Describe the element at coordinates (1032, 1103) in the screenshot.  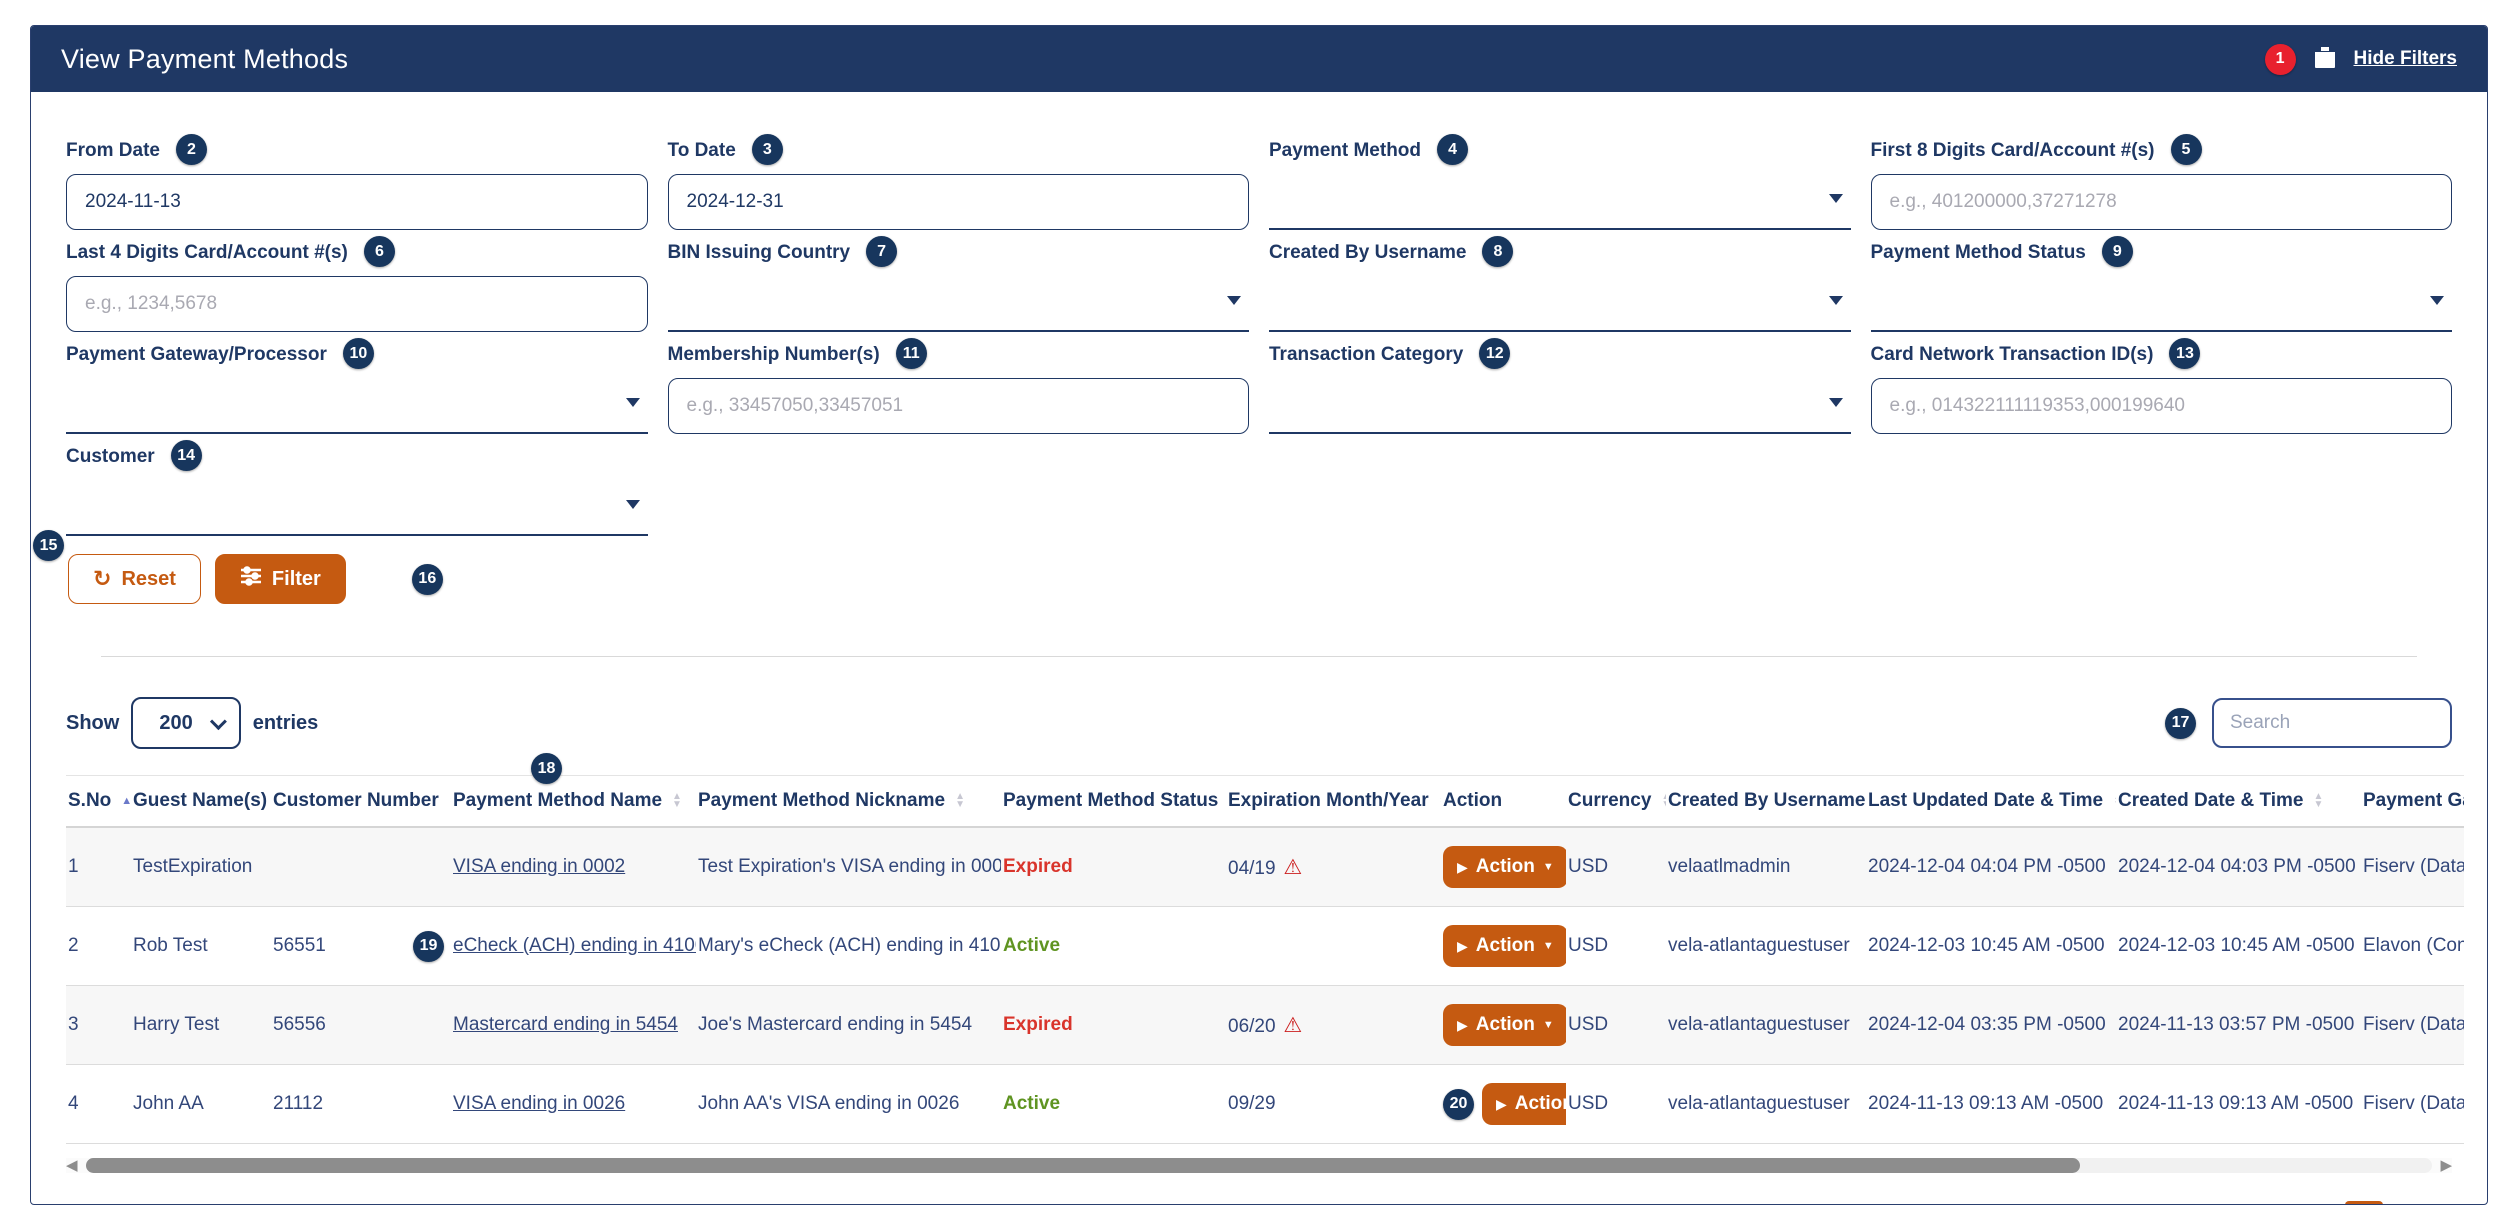
I see `status-badge: Active` at that location.